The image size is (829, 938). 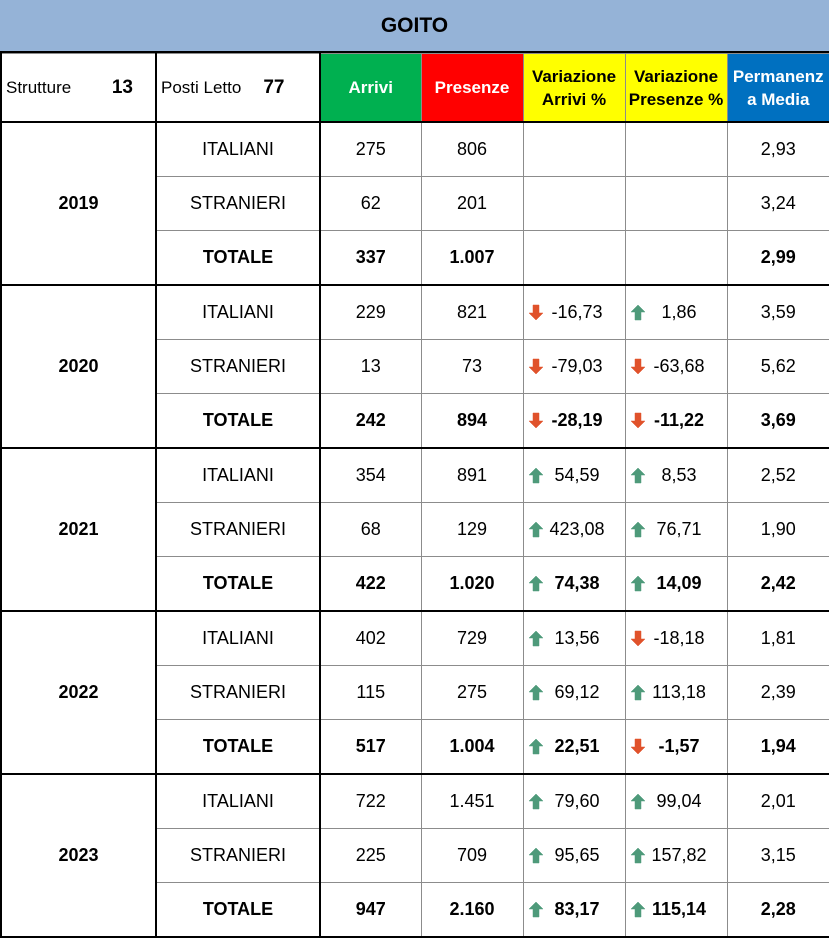 What do you see at coordinates (777, 88) in the screenshot?
I see `permanenza-media-header: Permanenz a Media` at bounding box center [777, 88].